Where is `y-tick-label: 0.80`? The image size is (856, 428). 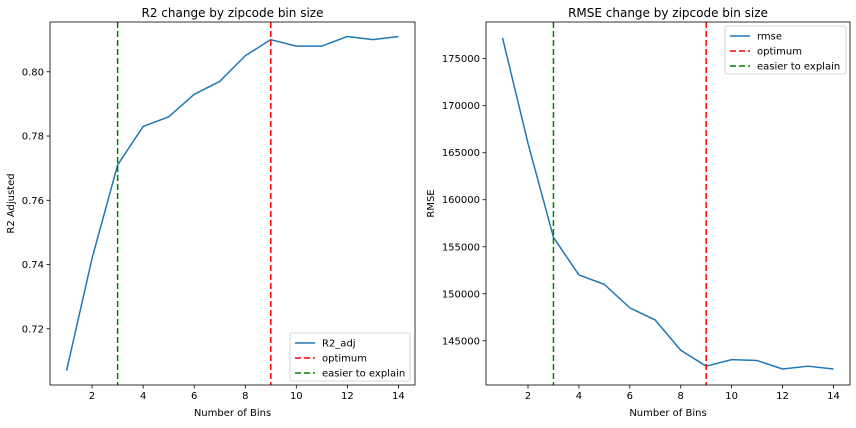 y-tick-label: 0.80 is located at coordinates (33, 72).